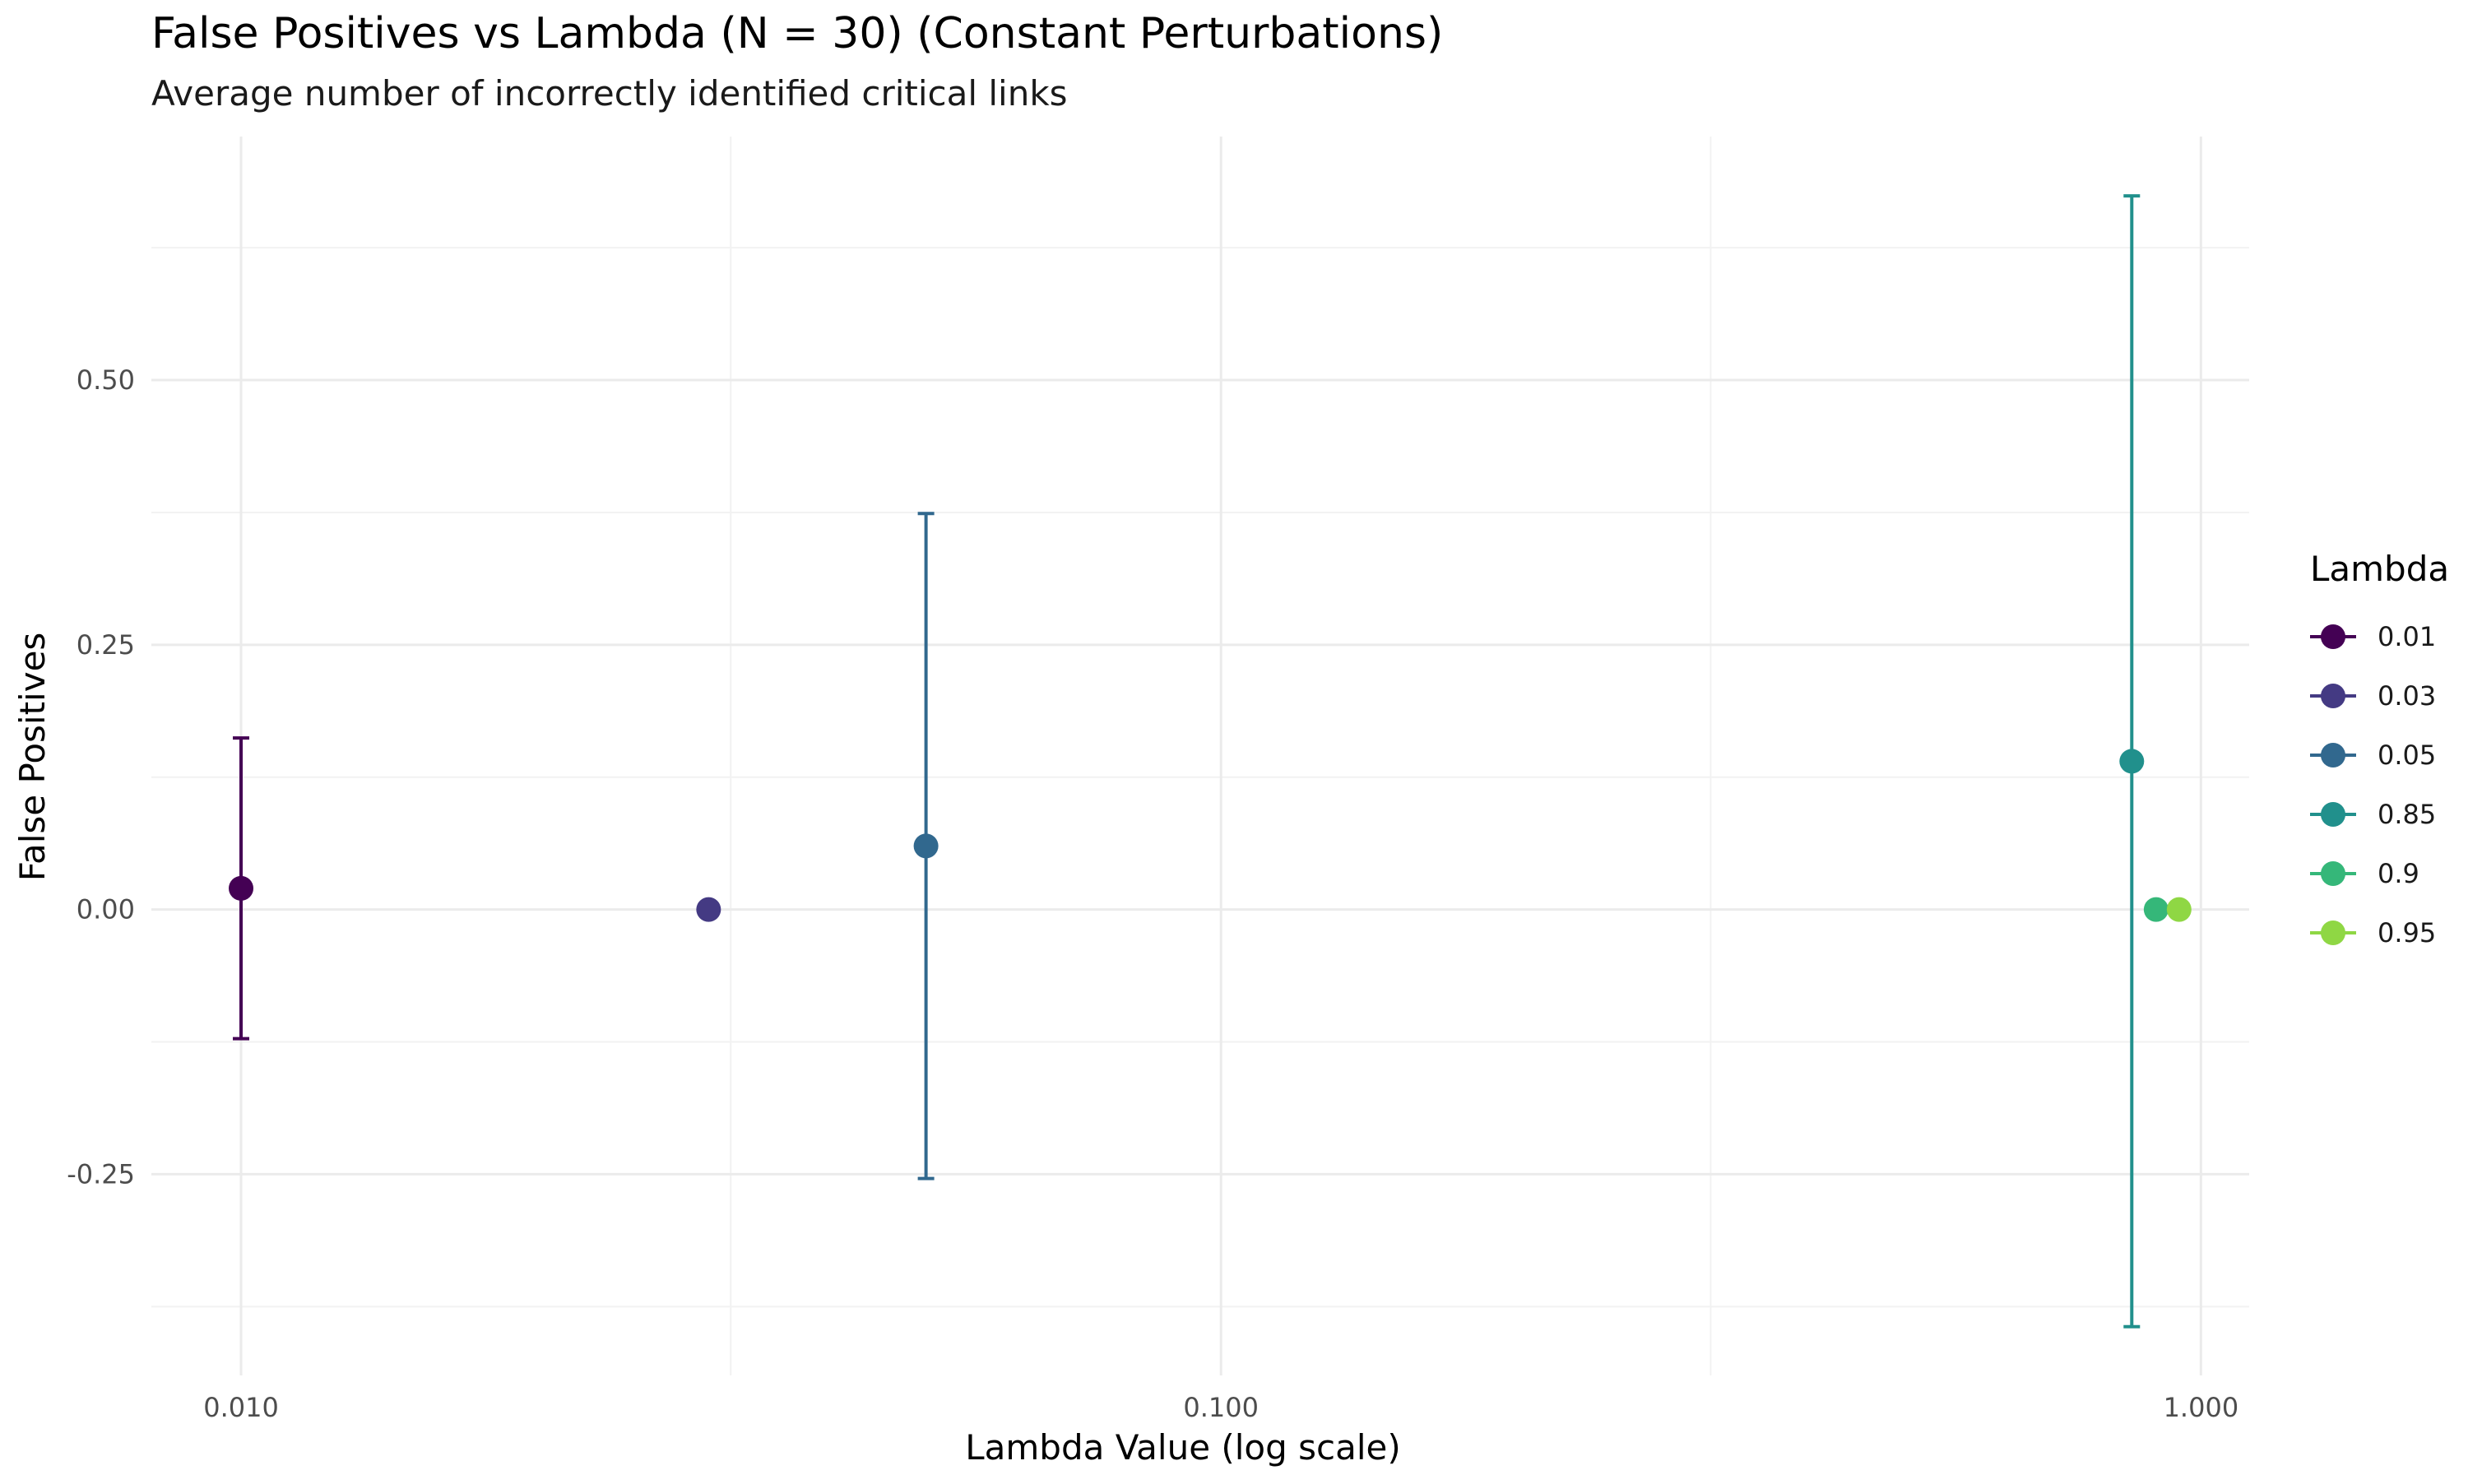 The image size is (2468, 1484). What do you see at coordinates (1210, 835) in the screenshot?
I see `data-points` at bounding box center [1210, 835].